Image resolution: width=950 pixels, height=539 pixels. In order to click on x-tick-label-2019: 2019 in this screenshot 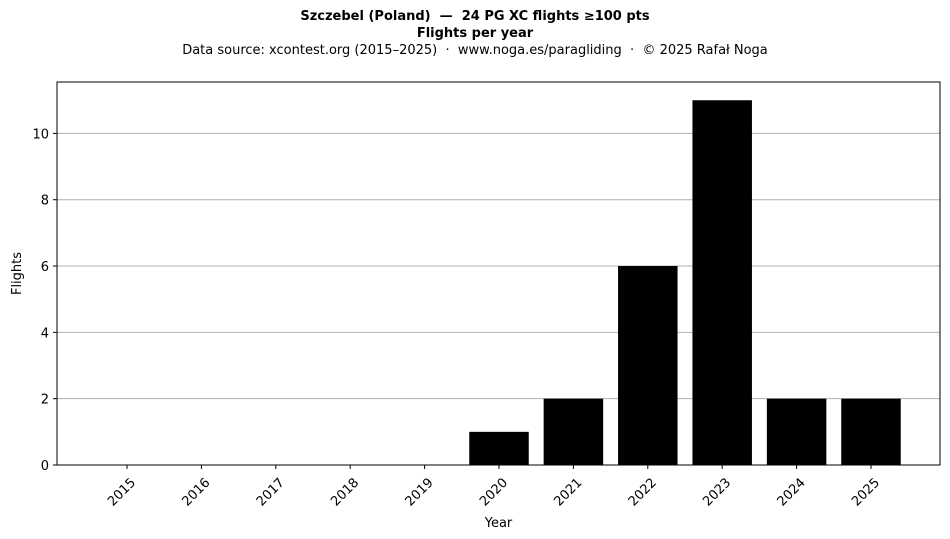, I will do `click(420, 492)`.